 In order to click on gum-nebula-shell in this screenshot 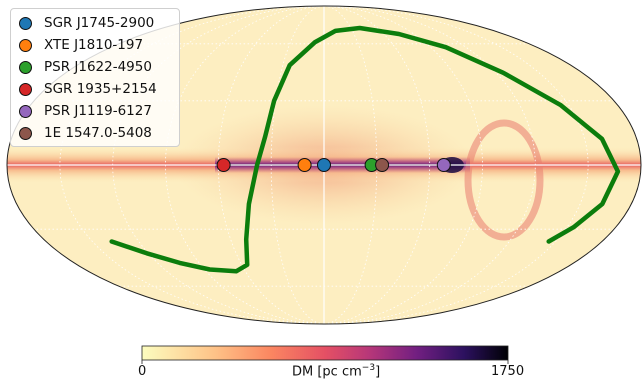, I will do `click(504, 180)`.